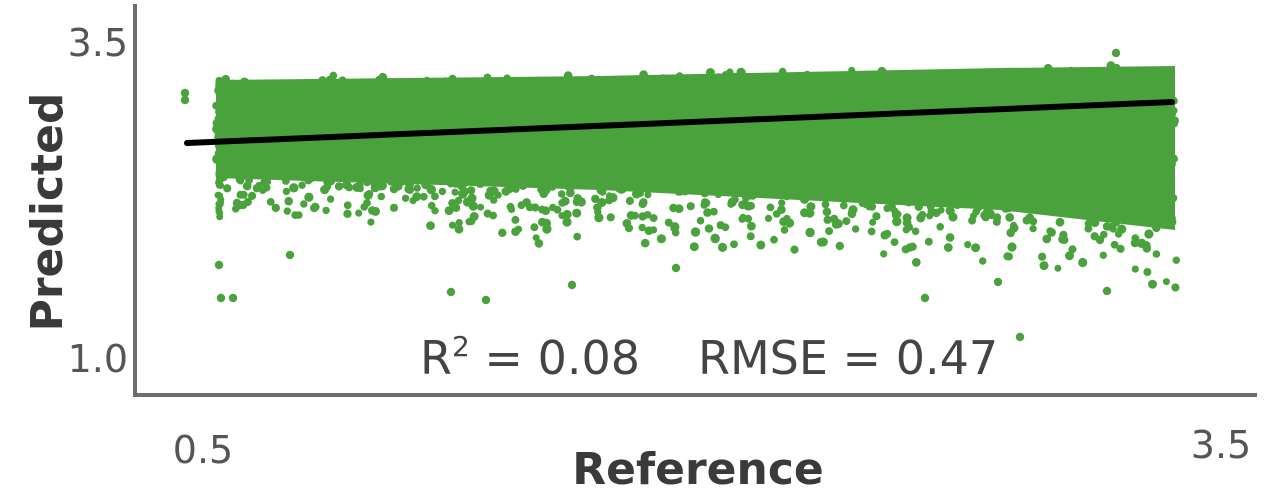 The image size is (1281, 498). I want to click on x-tick-max: 3.5, so click(1221, 445).